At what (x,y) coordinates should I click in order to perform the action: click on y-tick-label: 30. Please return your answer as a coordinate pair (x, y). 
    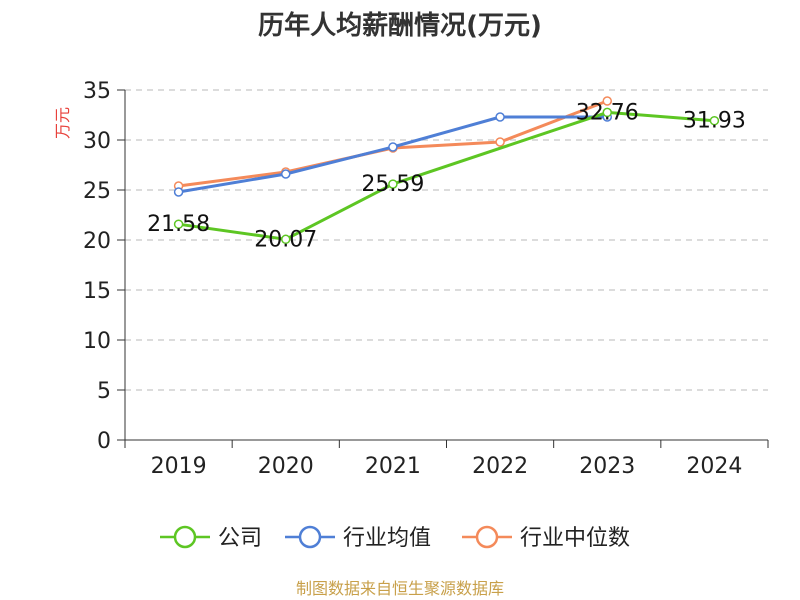
    Looking at the image, I should click on (97, 141).